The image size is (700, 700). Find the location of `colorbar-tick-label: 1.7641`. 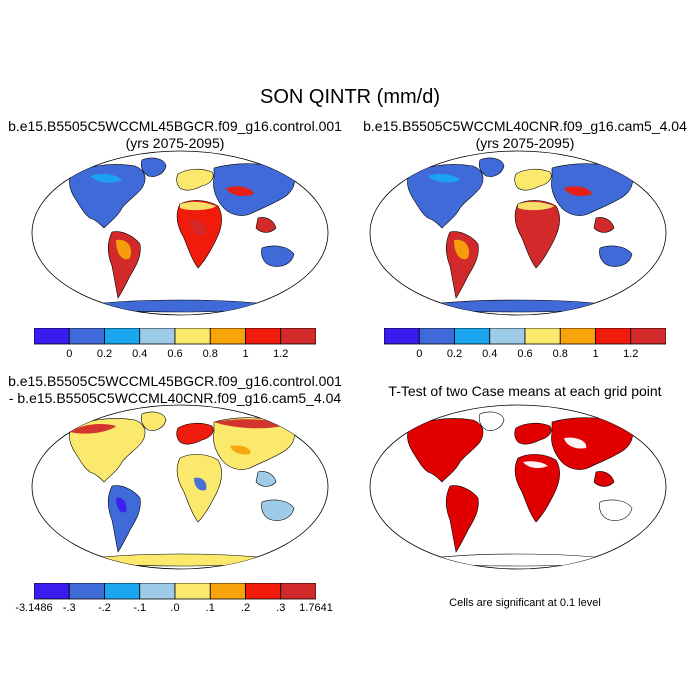

colorbar-tick-label: 1.7641 is located at coordinates (316, 608).